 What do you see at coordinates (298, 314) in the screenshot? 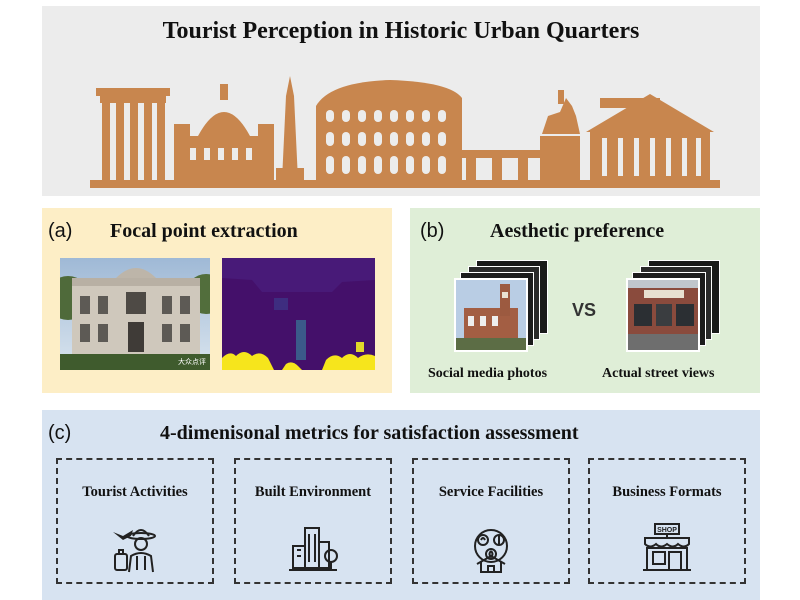
I see `segmentation-map-image` at bounding box center [298, 314].